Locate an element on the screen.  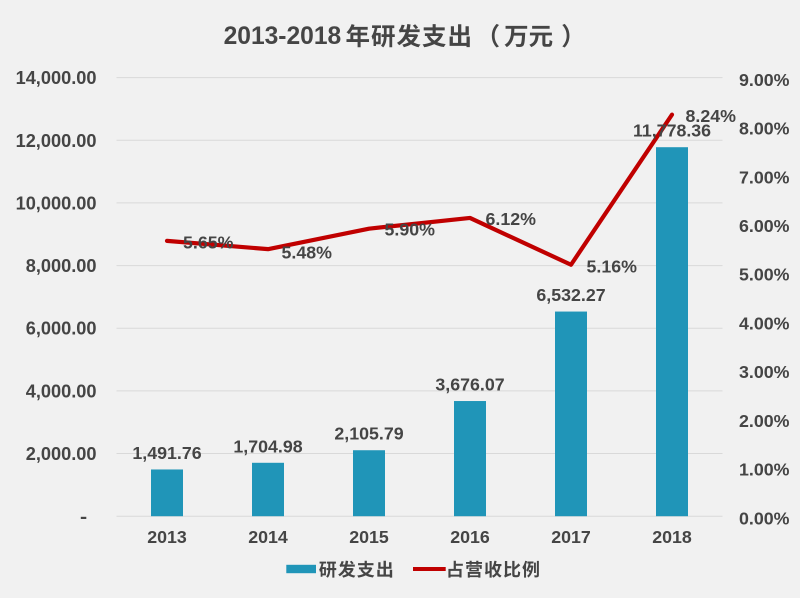
svg-text: 10,000.00 is located at coordinates (56, 203).